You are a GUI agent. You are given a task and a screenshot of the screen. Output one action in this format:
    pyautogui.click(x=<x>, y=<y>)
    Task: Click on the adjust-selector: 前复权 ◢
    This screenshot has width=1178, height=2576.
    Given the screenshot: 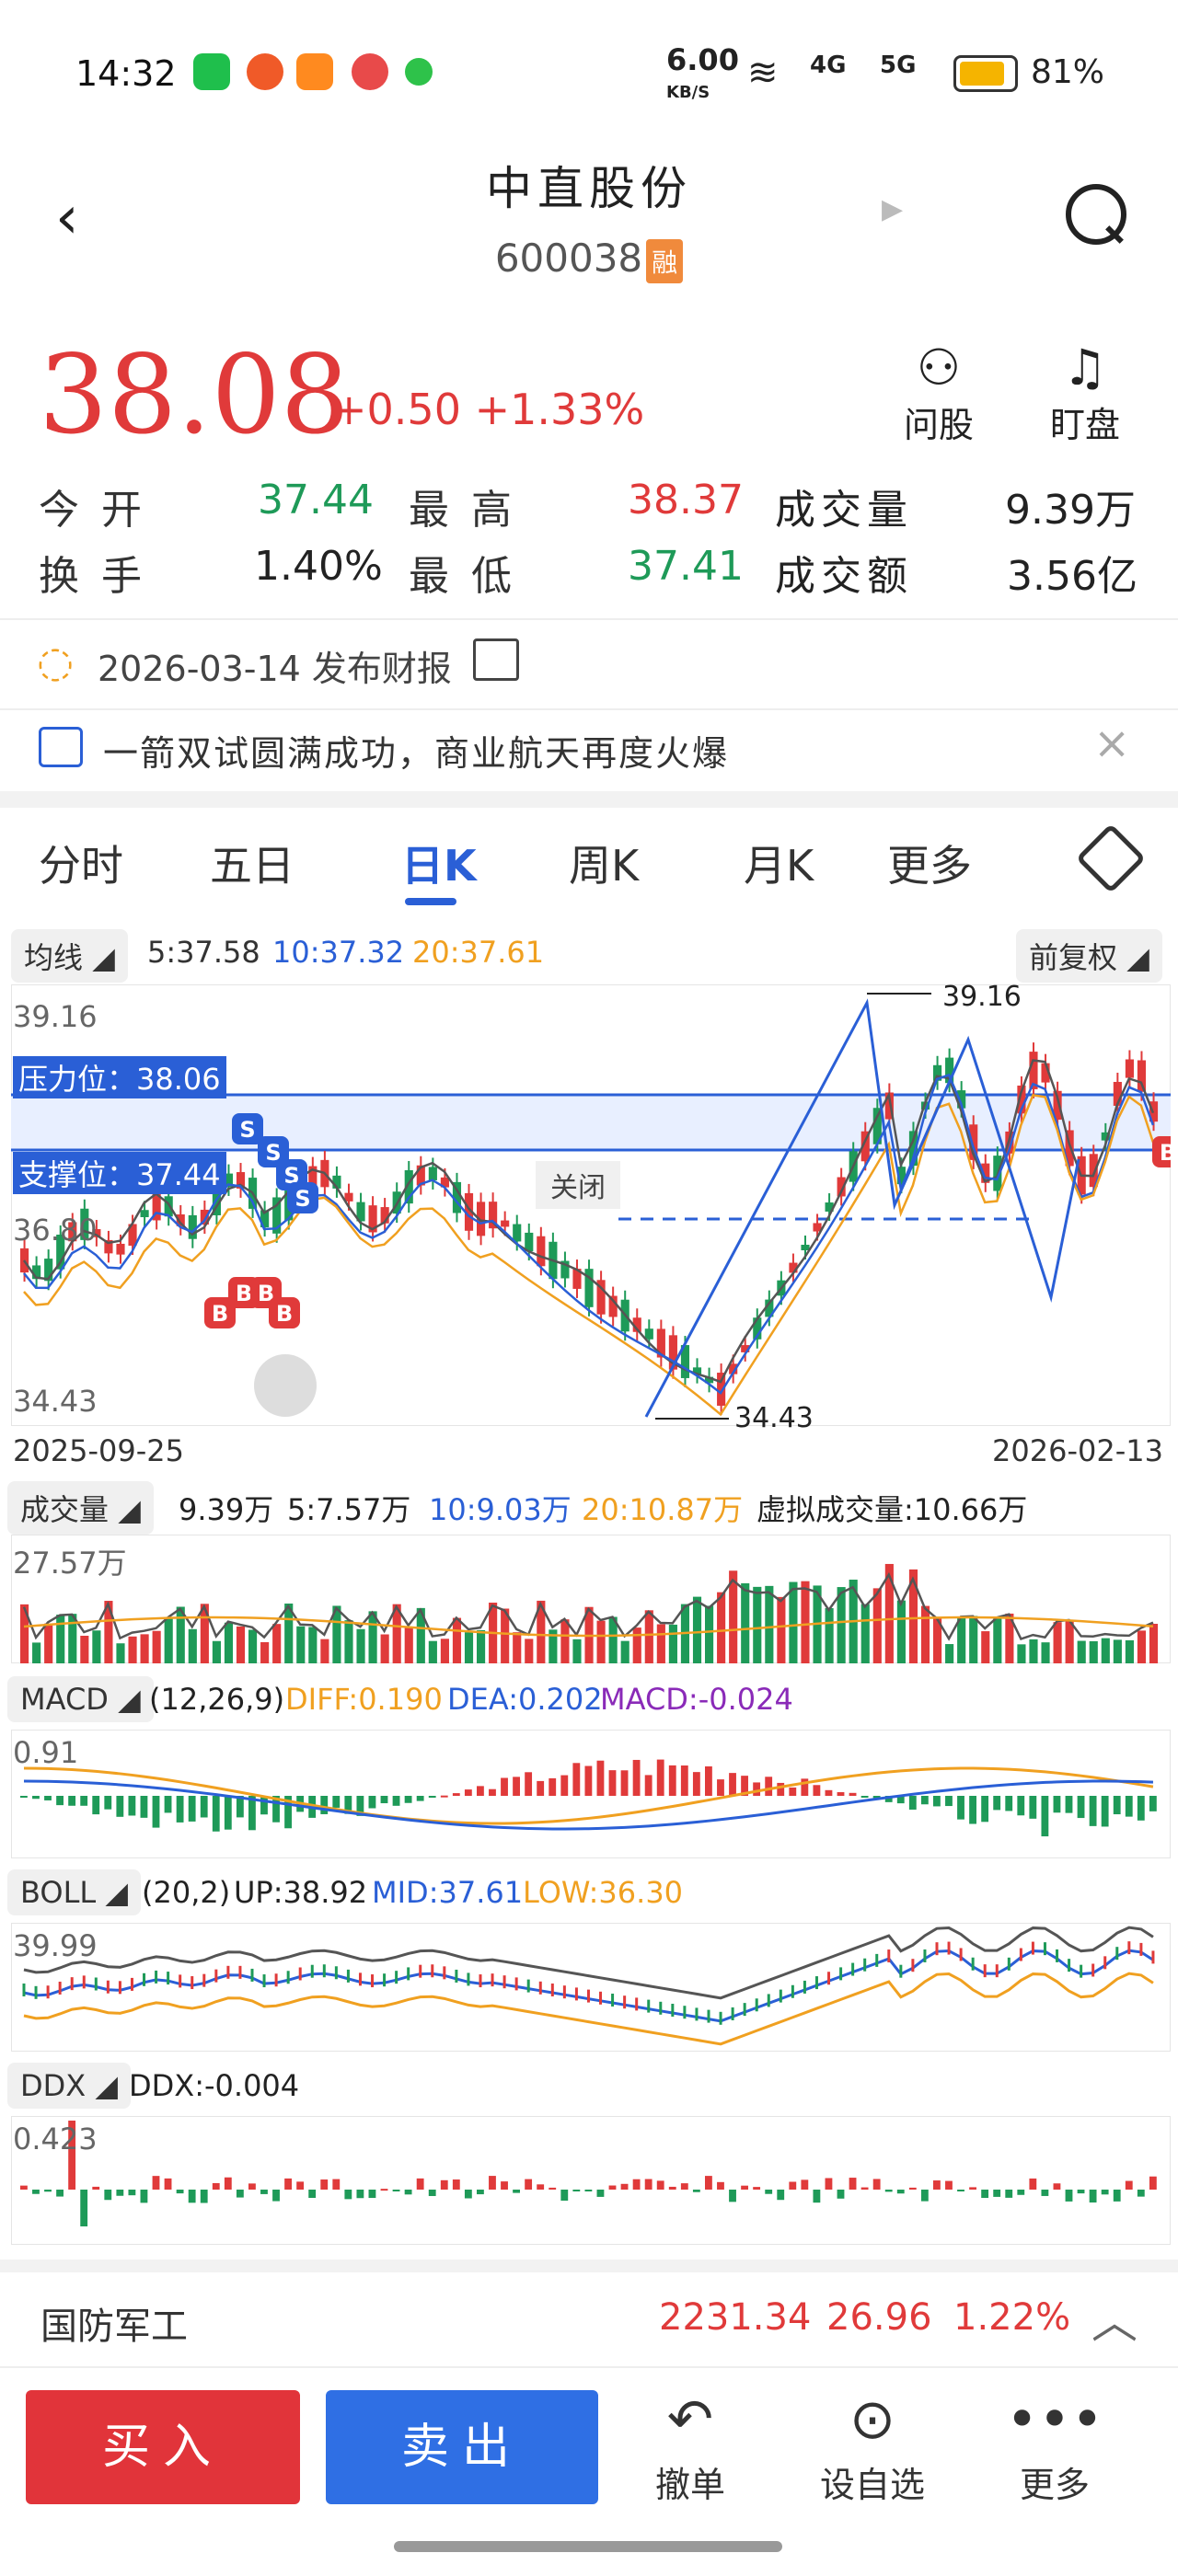 What is the action you would take?
    pyautogui.click(x=1089, y=956)
    